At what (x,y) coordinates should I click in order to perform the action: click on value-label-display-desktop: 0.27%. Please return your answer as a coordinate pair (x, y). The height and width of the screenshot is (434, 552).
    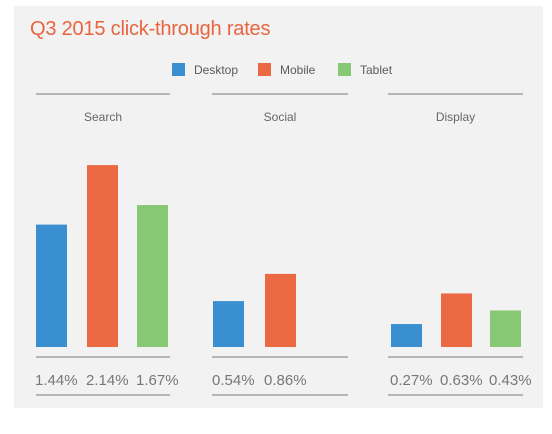
    Looking at the image, I should click on (411, 380).